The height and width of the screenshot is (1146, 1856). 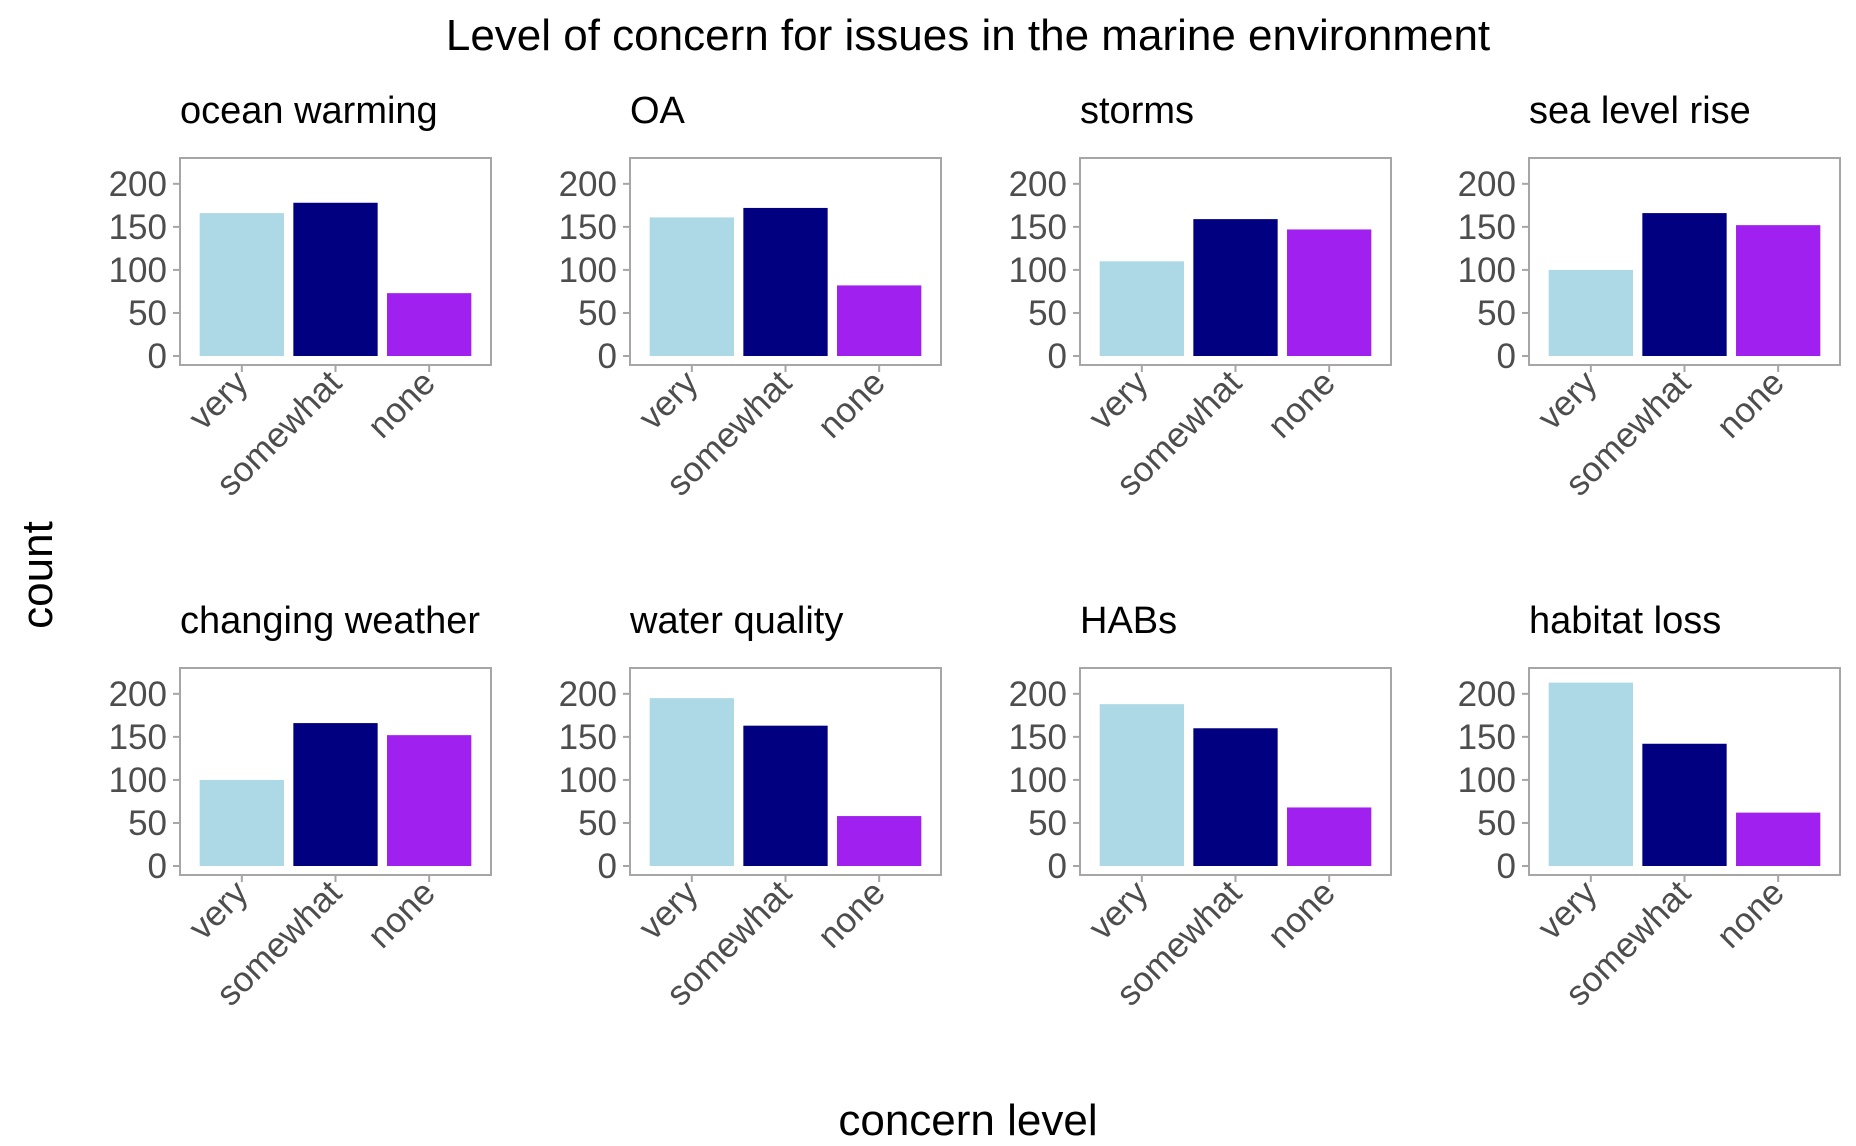 I want to click on panel-title-ocean-warming: ocean warming, so click(x=309, y=111).